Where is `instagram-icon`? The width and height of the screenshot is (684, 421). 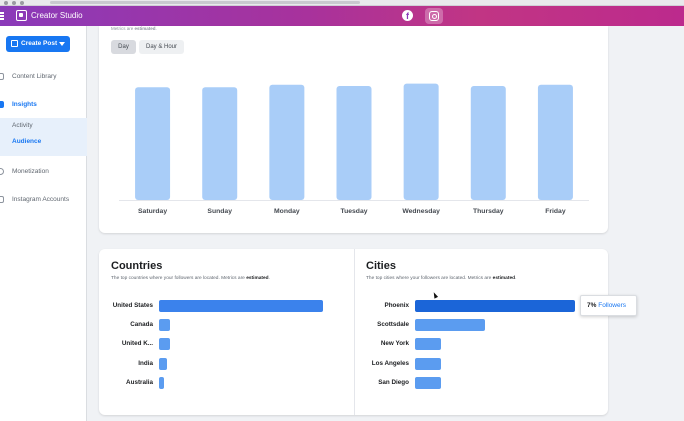 instagram-icon is located at coordinates (434, 16).